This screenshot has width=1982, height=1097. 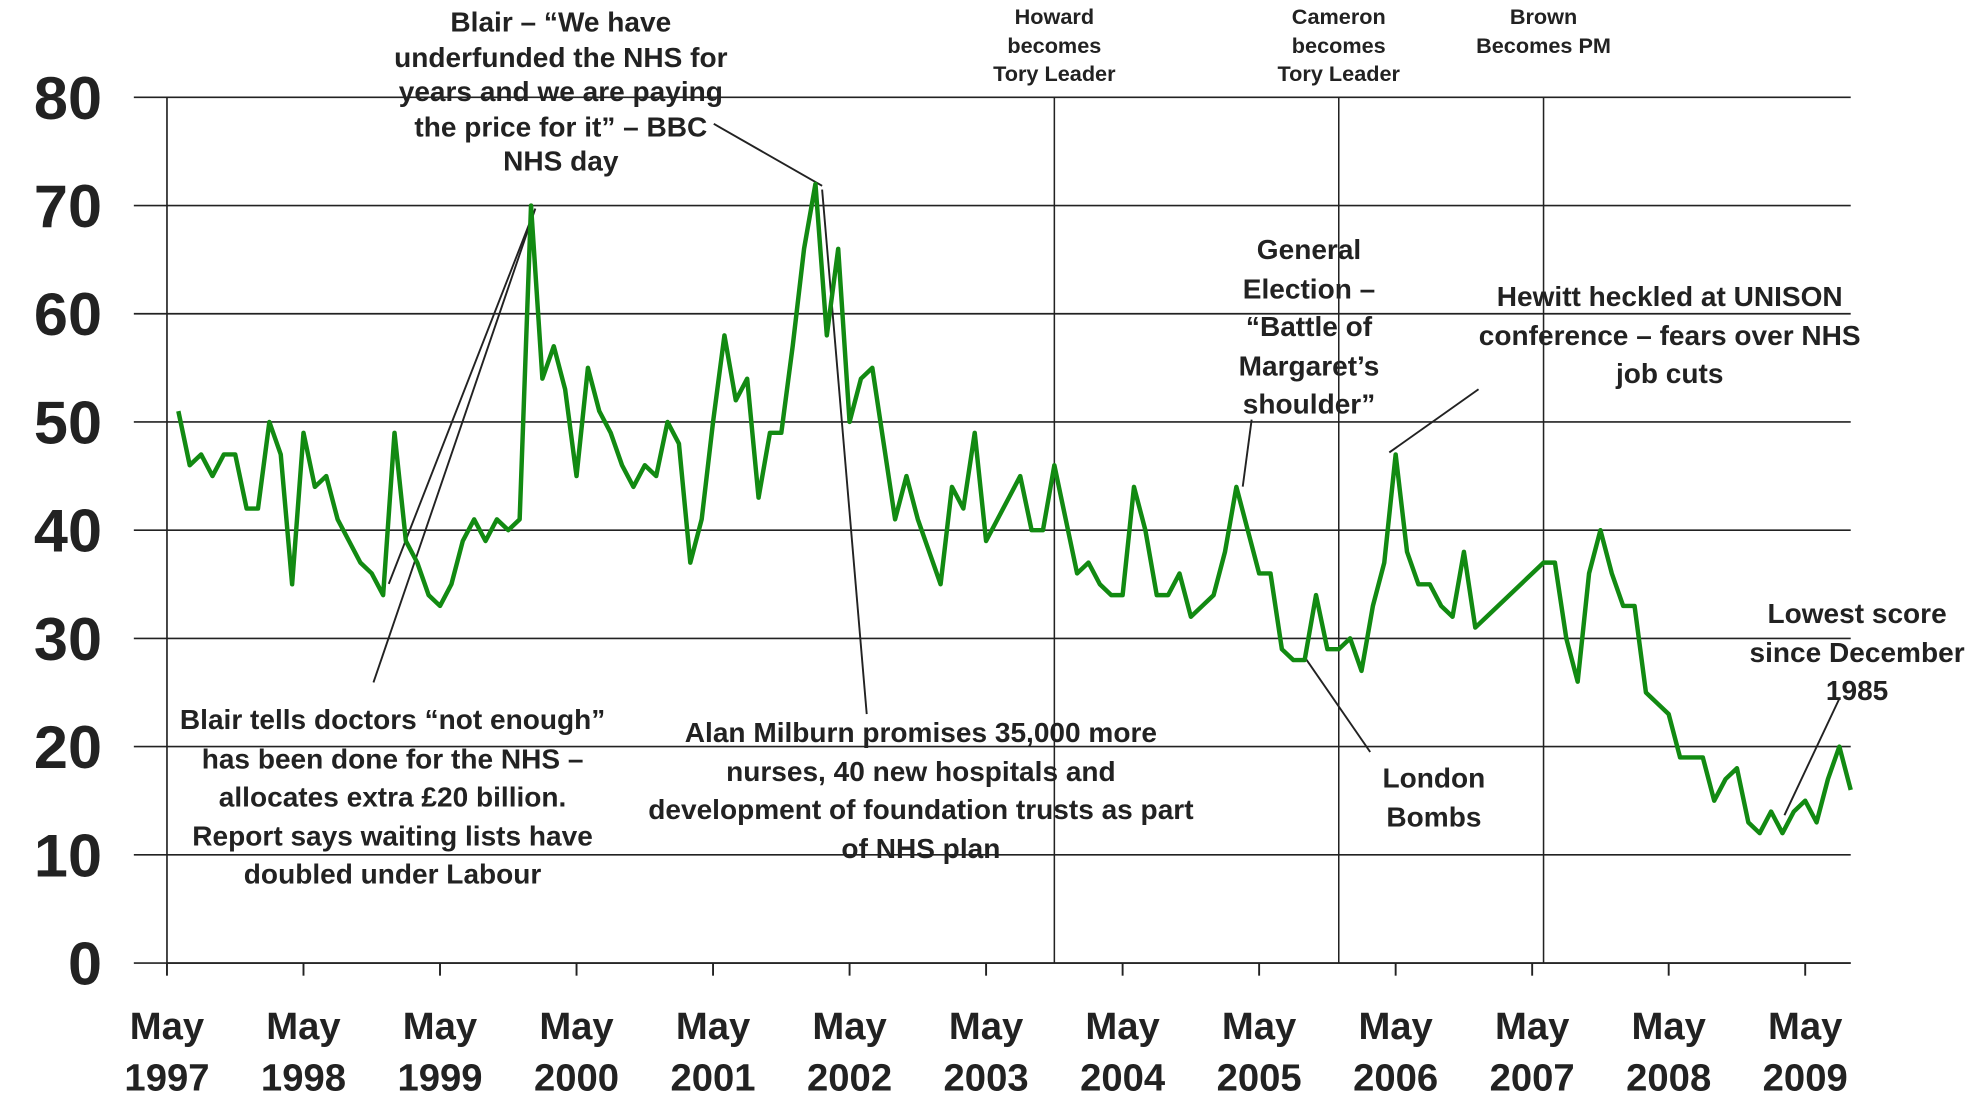 I want to click on x-tick-label: May 2008, so click(x=1669, y=1051).